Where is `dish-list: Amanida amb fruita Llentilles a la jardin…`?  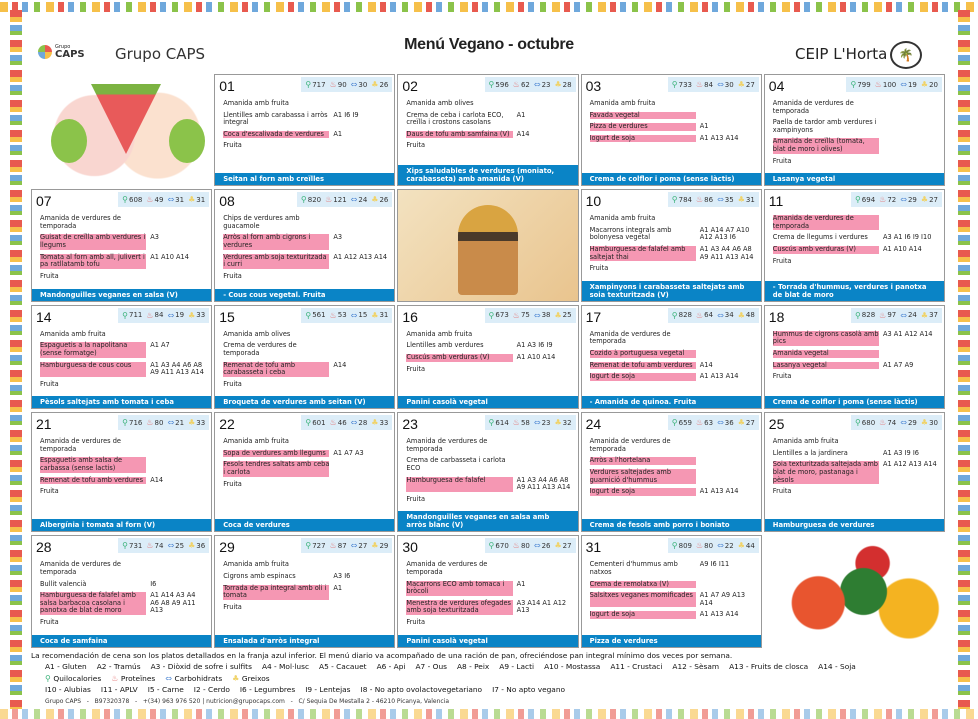 dish-list: Amanida amb fruita Llentilles a la jardin… is located at coordinates (854, 469).